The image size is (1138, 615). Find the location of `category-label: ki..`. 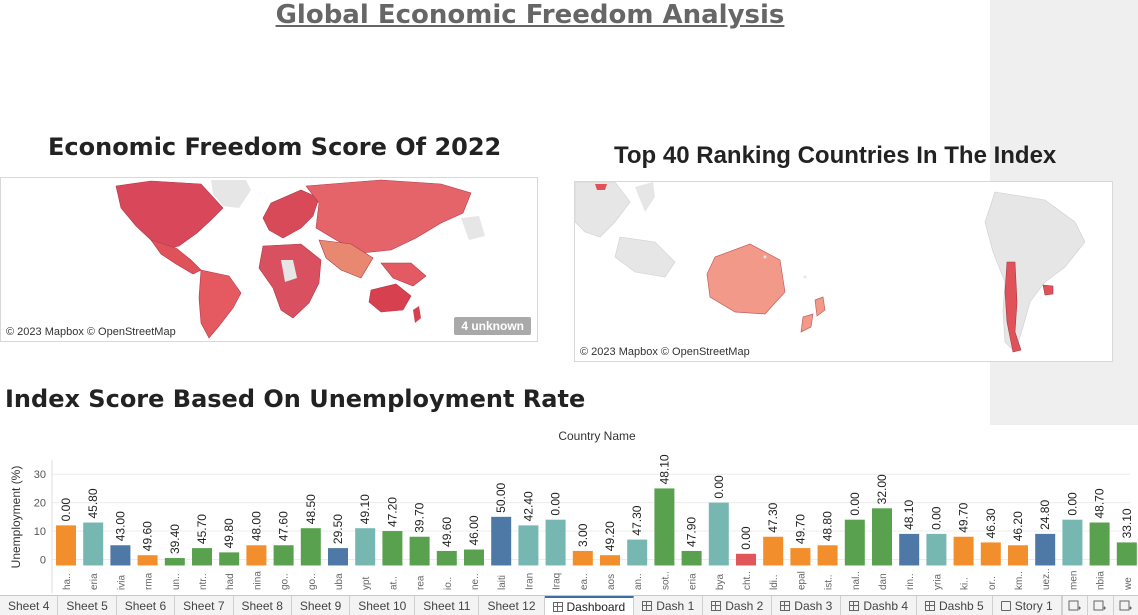

category-label: ki.. is located at coordinates (965, 583).